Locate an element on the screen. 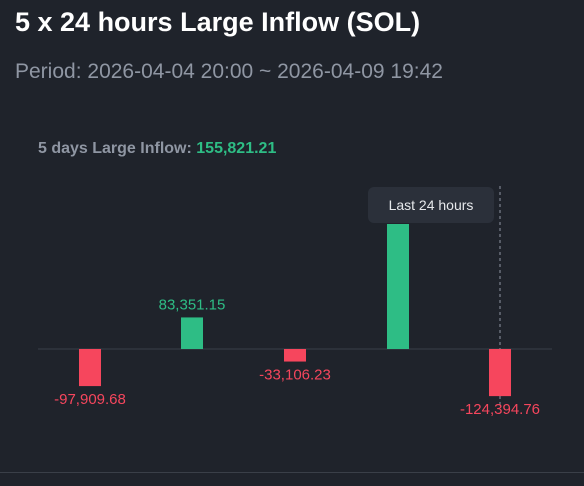 The height and width of the screenshot is (486, 584). bar-value-label-1: -97,909.68 is located at coordinates (90, 399).